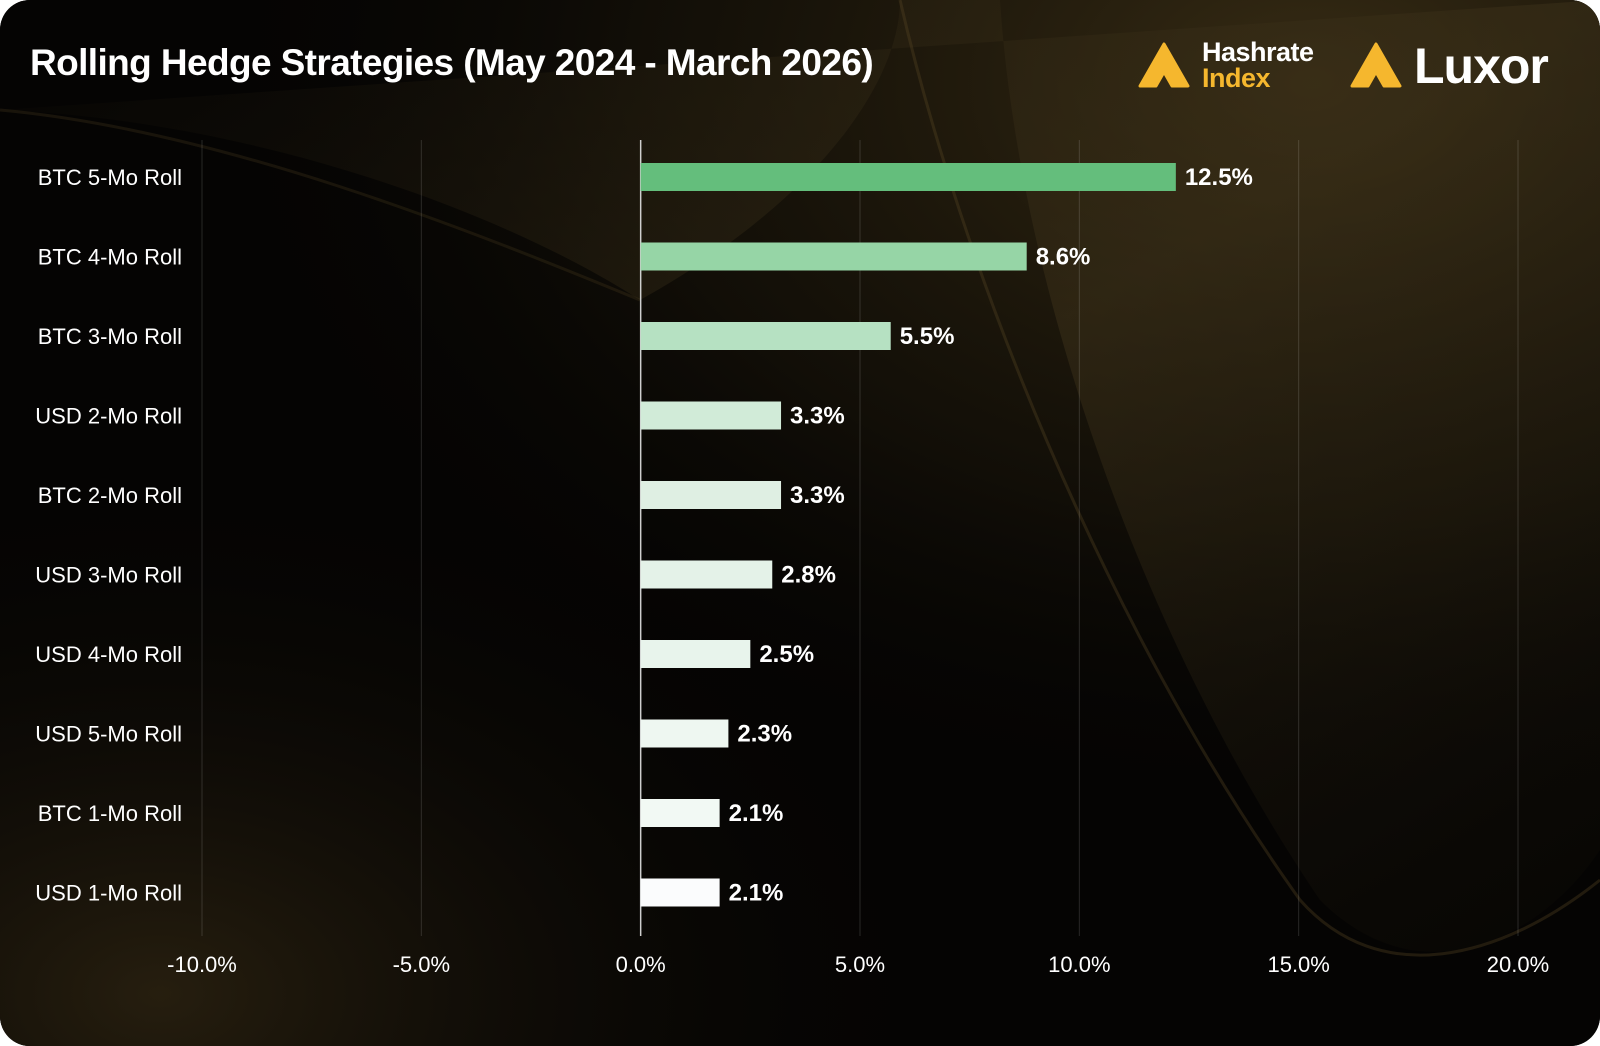  I want to click on x-tick-label: 20.0%, so click(1518, 964).